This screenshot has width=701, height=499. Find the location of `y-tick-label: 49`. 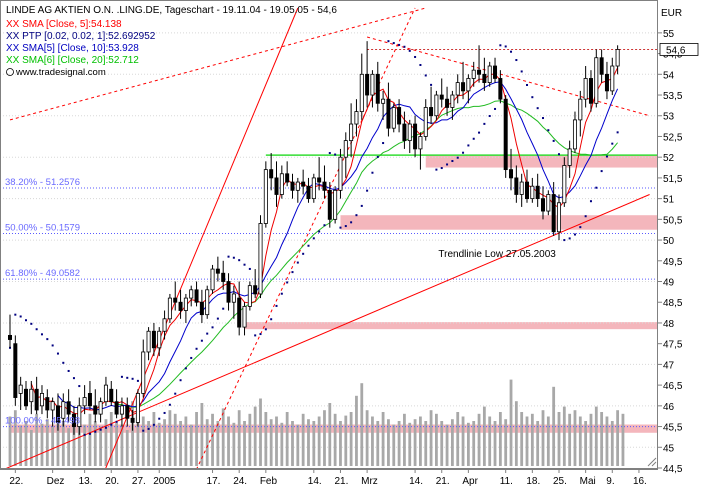

y-tick-label: 49 is located at coordinates (669, 283).